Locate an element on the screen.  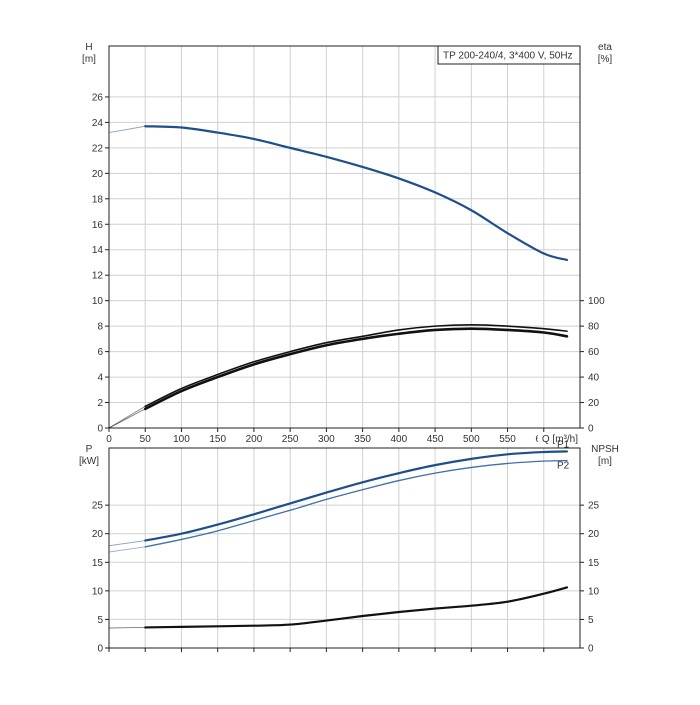
lower-left-tick-label: 0 is located at coordinates (100, 649).